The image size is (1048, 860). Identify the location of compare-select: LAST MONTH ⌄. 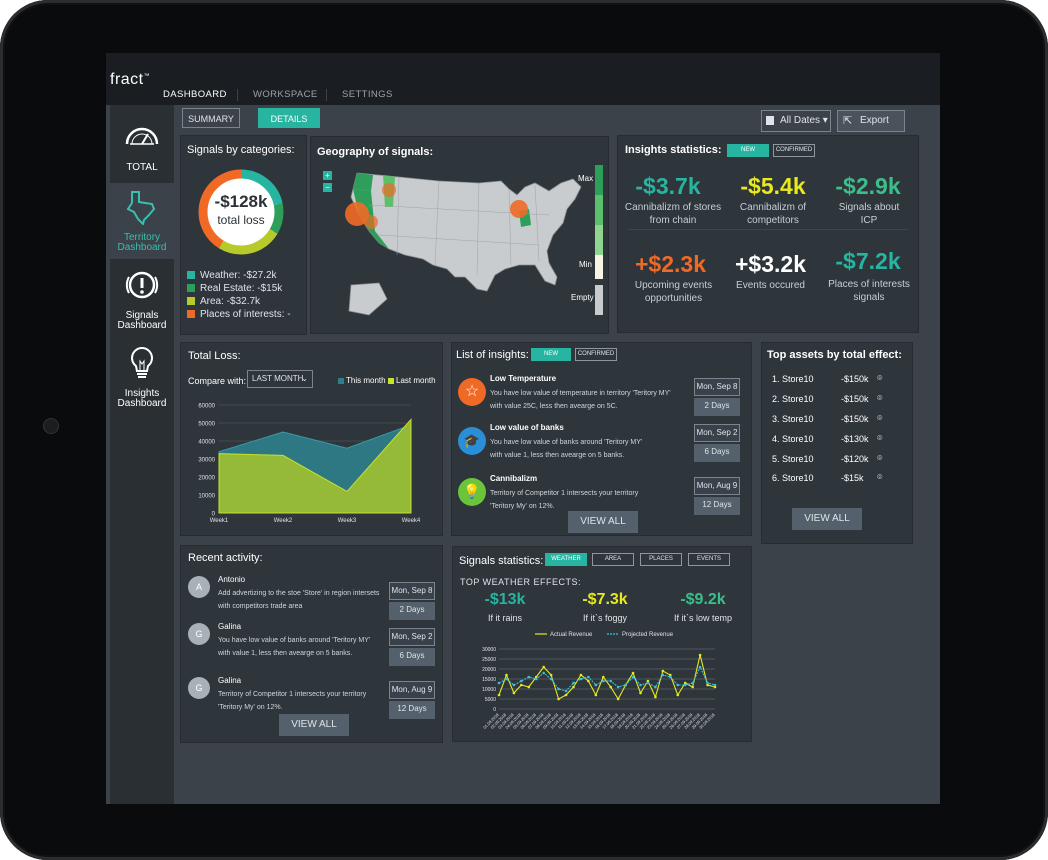
(280, 379).